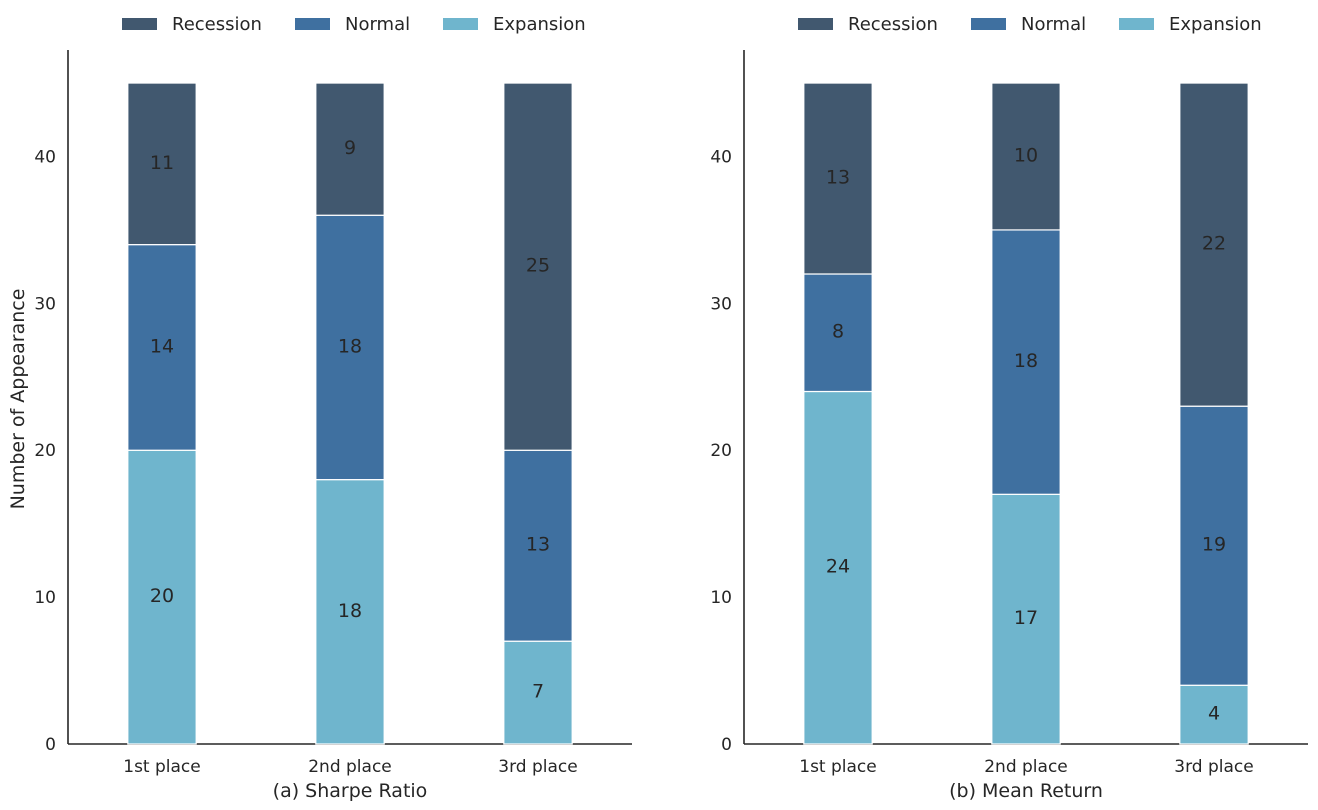 Image resolution: width=1318 pixels, height=810 pixels. I want to click on data-label: 10, so click(1026, 155).